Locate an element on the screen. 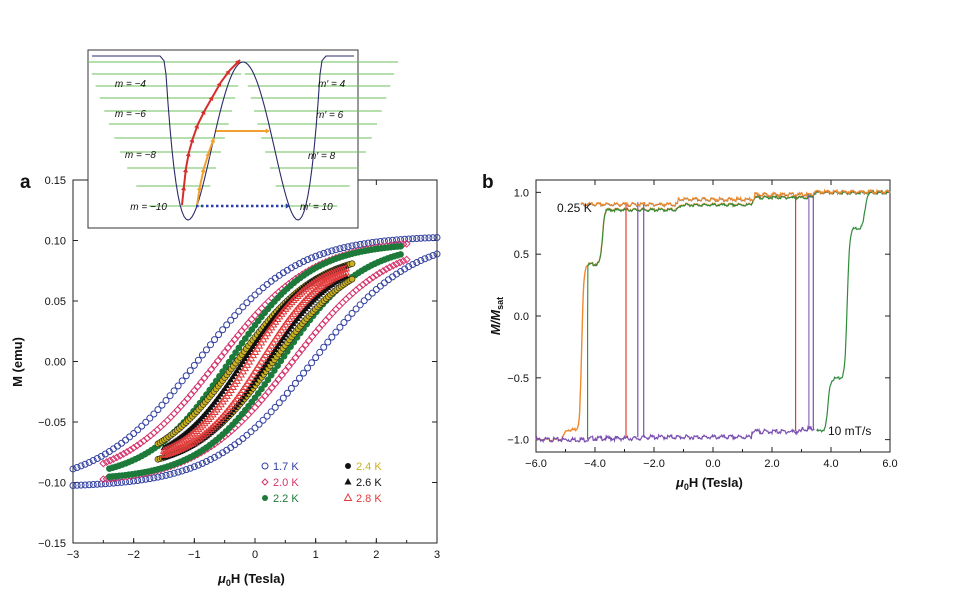  panel-a-ylabel: M (emu) is located at coordinates (17, 362).